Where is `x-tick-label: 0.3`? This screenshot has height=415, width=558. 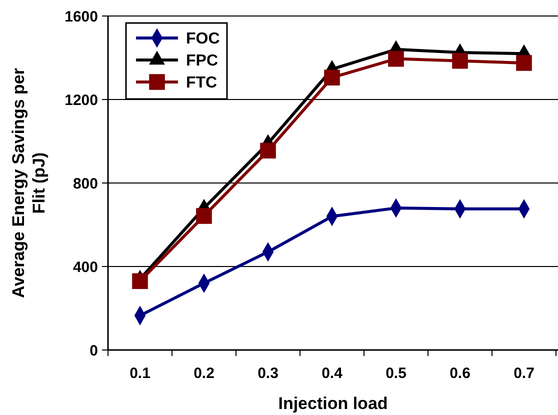 x-tick-label: 0.3 is located at coordinates (268, 373).